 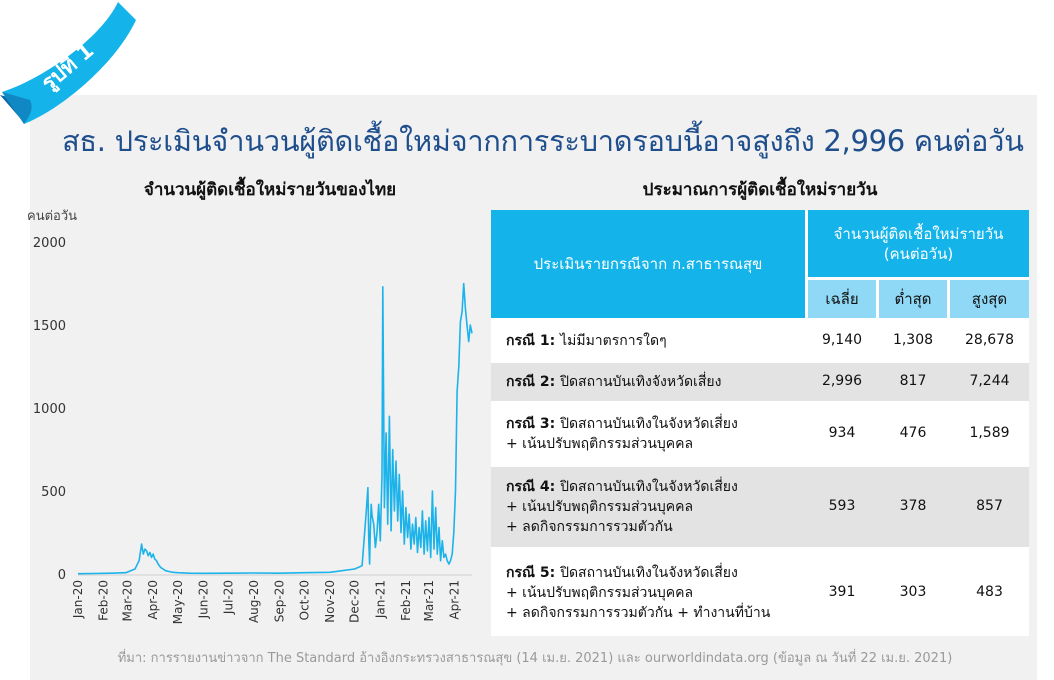 What do you see at coordinates (913, 592) in the screenshot?
I see `cell-min: 303` at bounding box center [913, 592].